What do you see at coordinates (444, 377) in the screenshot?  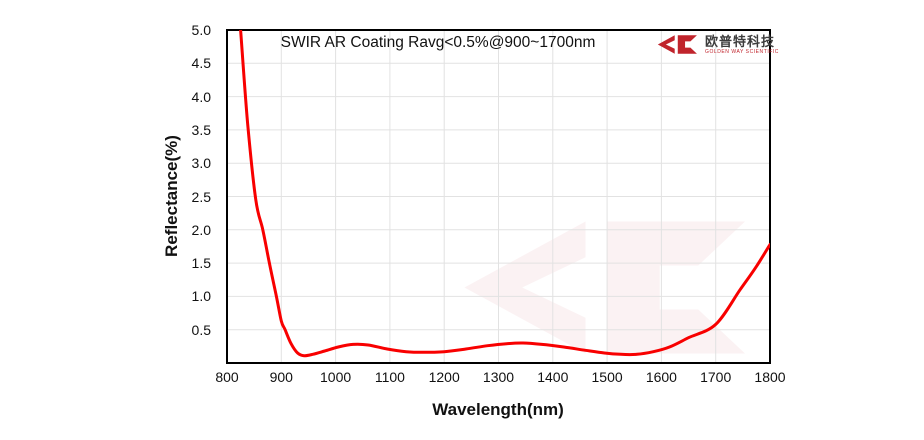 I see `x-tick-label: 1200` at bounding box center [444, 377].